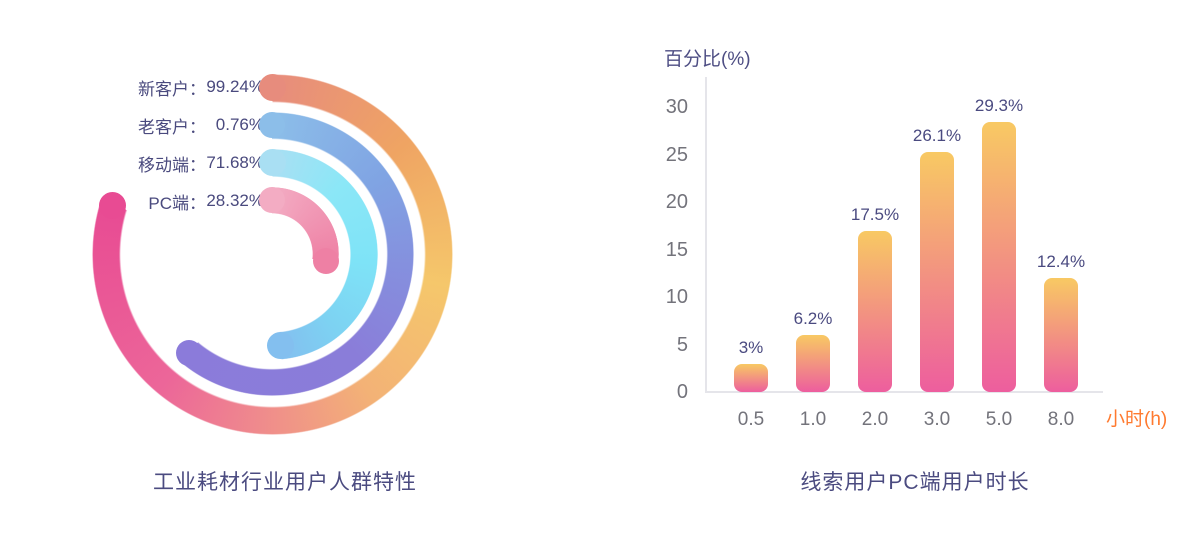 The height and width of the screenshot is (540, 1182). Describe the element at coordinates (999, 257) in the screenshot. I see `bar-5.0h` at that location.